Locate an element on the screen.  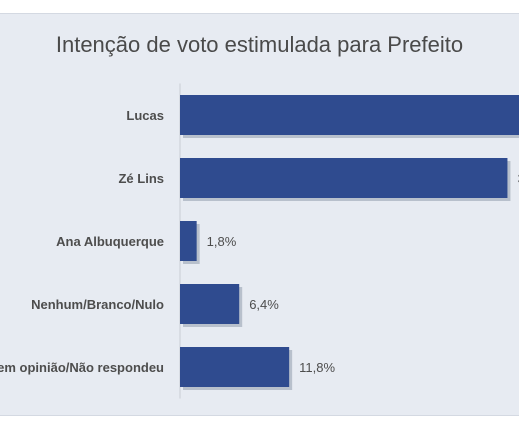
category-label: Lucas is located at coordinates (145, 115).